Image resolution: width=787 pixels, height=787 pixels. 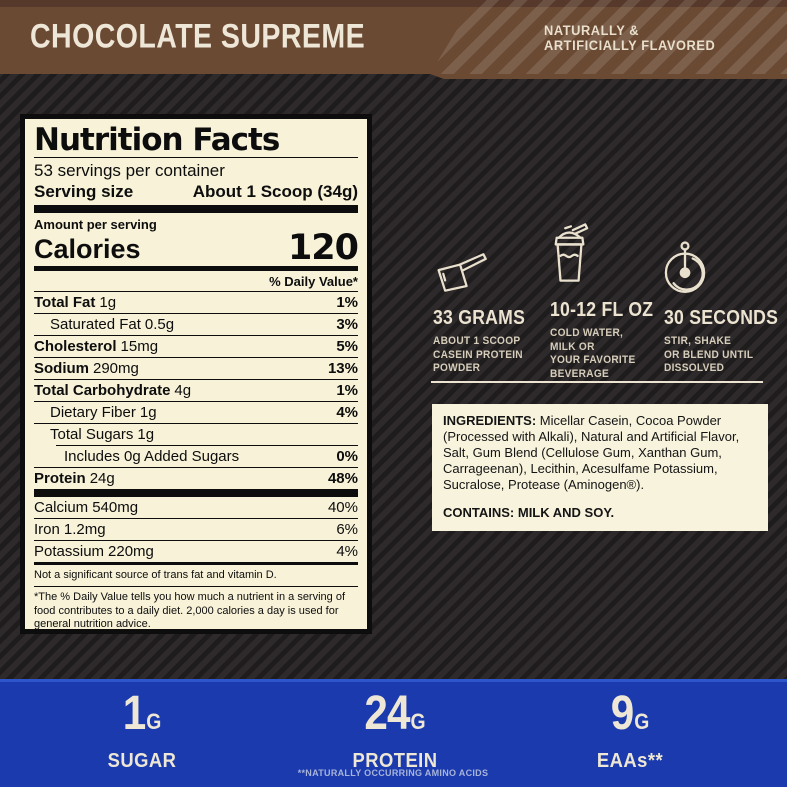 I want to click on header-top-shadow, so click(x=393, y=3).